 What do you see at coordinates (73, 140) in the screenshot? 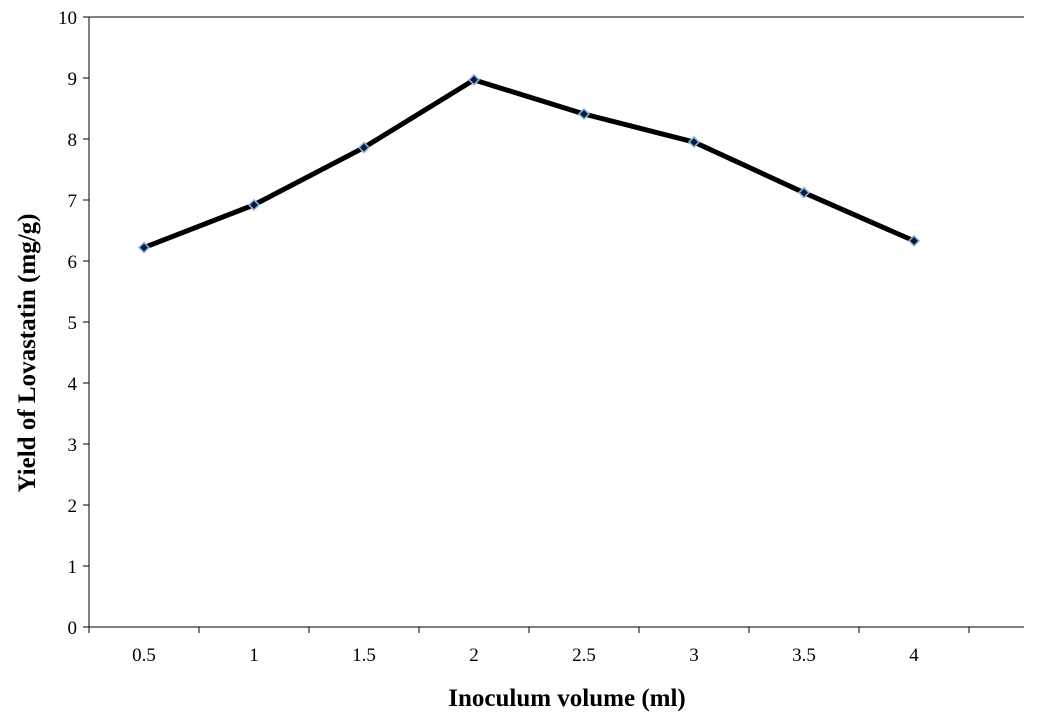
I see `y-tick-label: 8` at bounding box center [73, 140].